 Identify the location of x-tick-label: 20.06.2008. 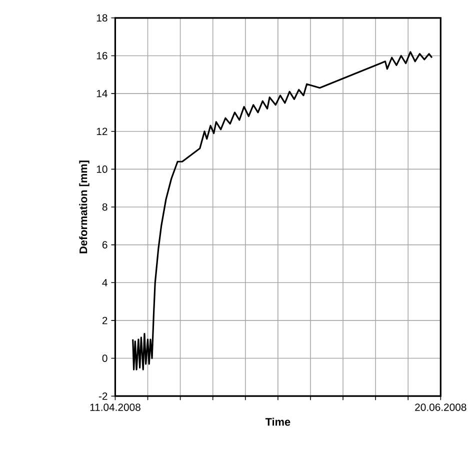
(440, 408).